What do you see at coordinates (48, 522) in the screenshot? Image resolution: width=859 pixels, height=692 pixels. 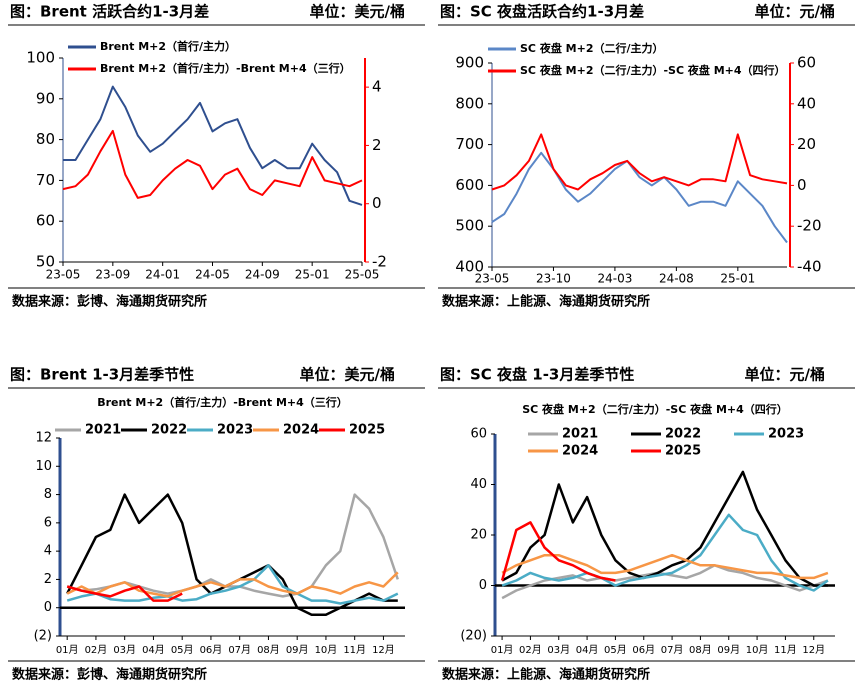 I see `y-tick-label: 6` at bounding box center [48, 522].